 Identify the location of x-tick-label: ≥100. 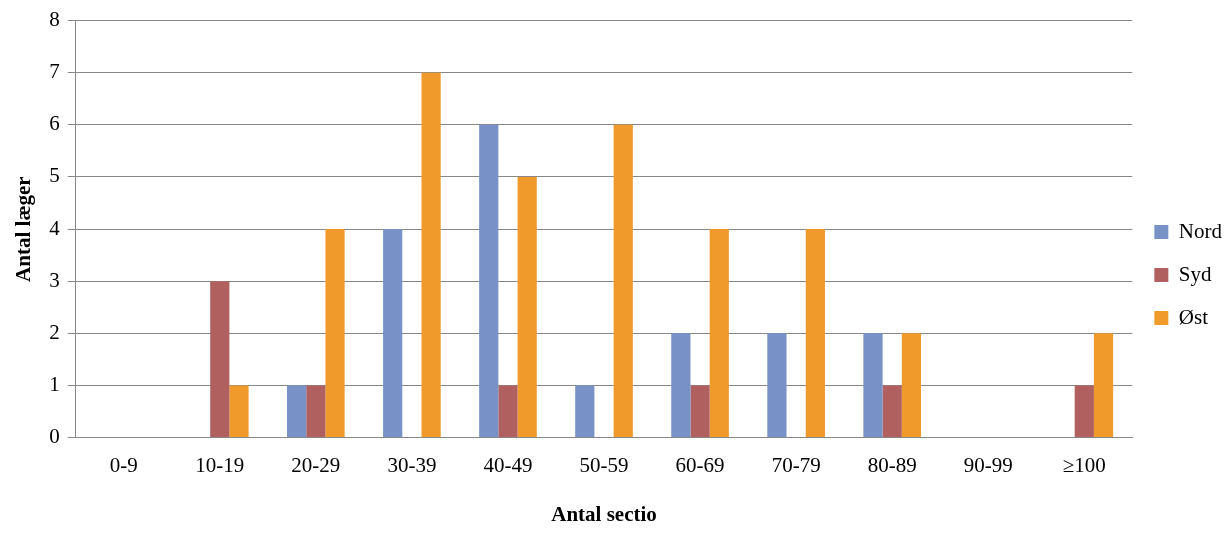
(1084, 464).